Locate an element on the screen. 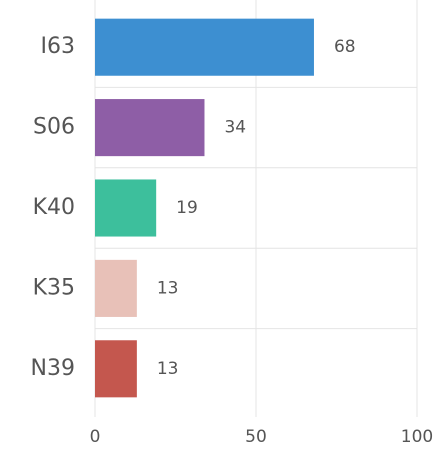 The height and width of the screenshot is (449, 441). value-label: 68 is located at coordinates (345, 47).